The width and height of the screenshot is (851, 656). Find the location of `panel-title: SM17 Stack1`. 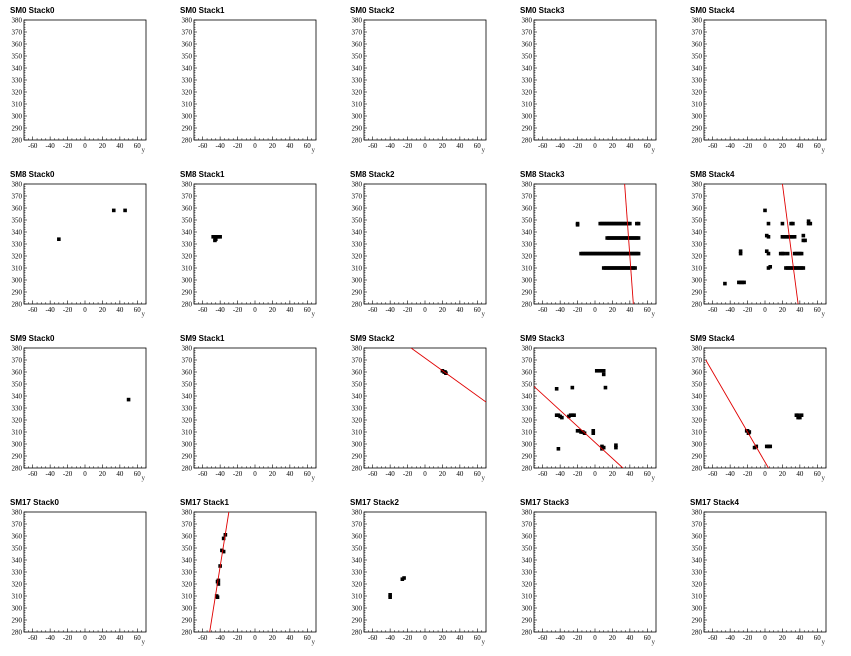

panel-title: SM17 Stack1 is located at coordinates (204, 502).